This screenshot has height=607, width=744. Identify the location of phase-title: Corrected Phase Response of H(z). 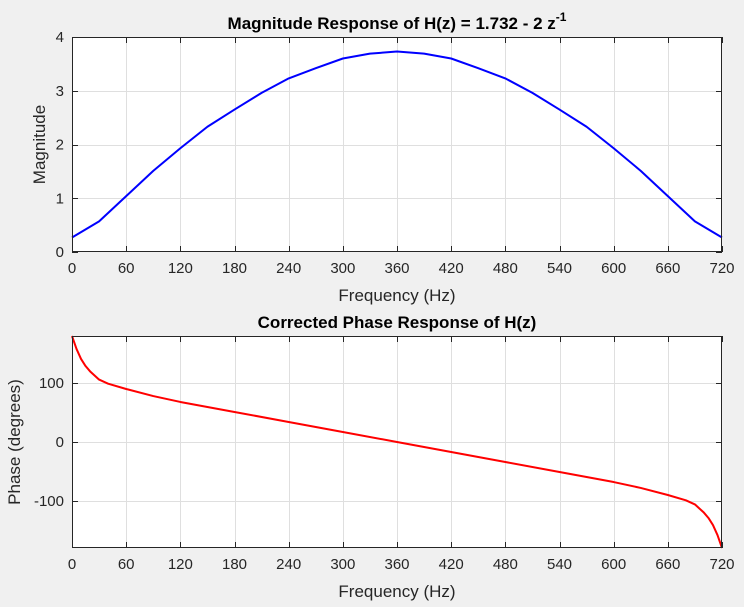
(397, 322).